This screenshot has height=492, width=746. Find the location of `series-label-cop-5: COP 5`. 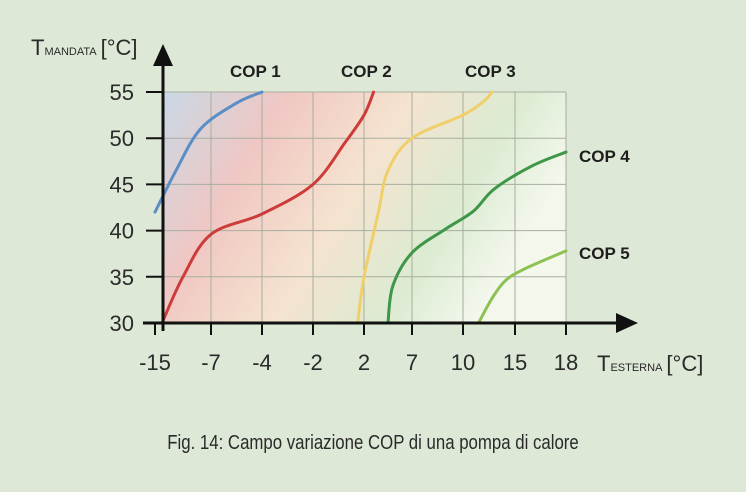

series-label-cop-5: COP 5 is located at coordinates (604, 253).